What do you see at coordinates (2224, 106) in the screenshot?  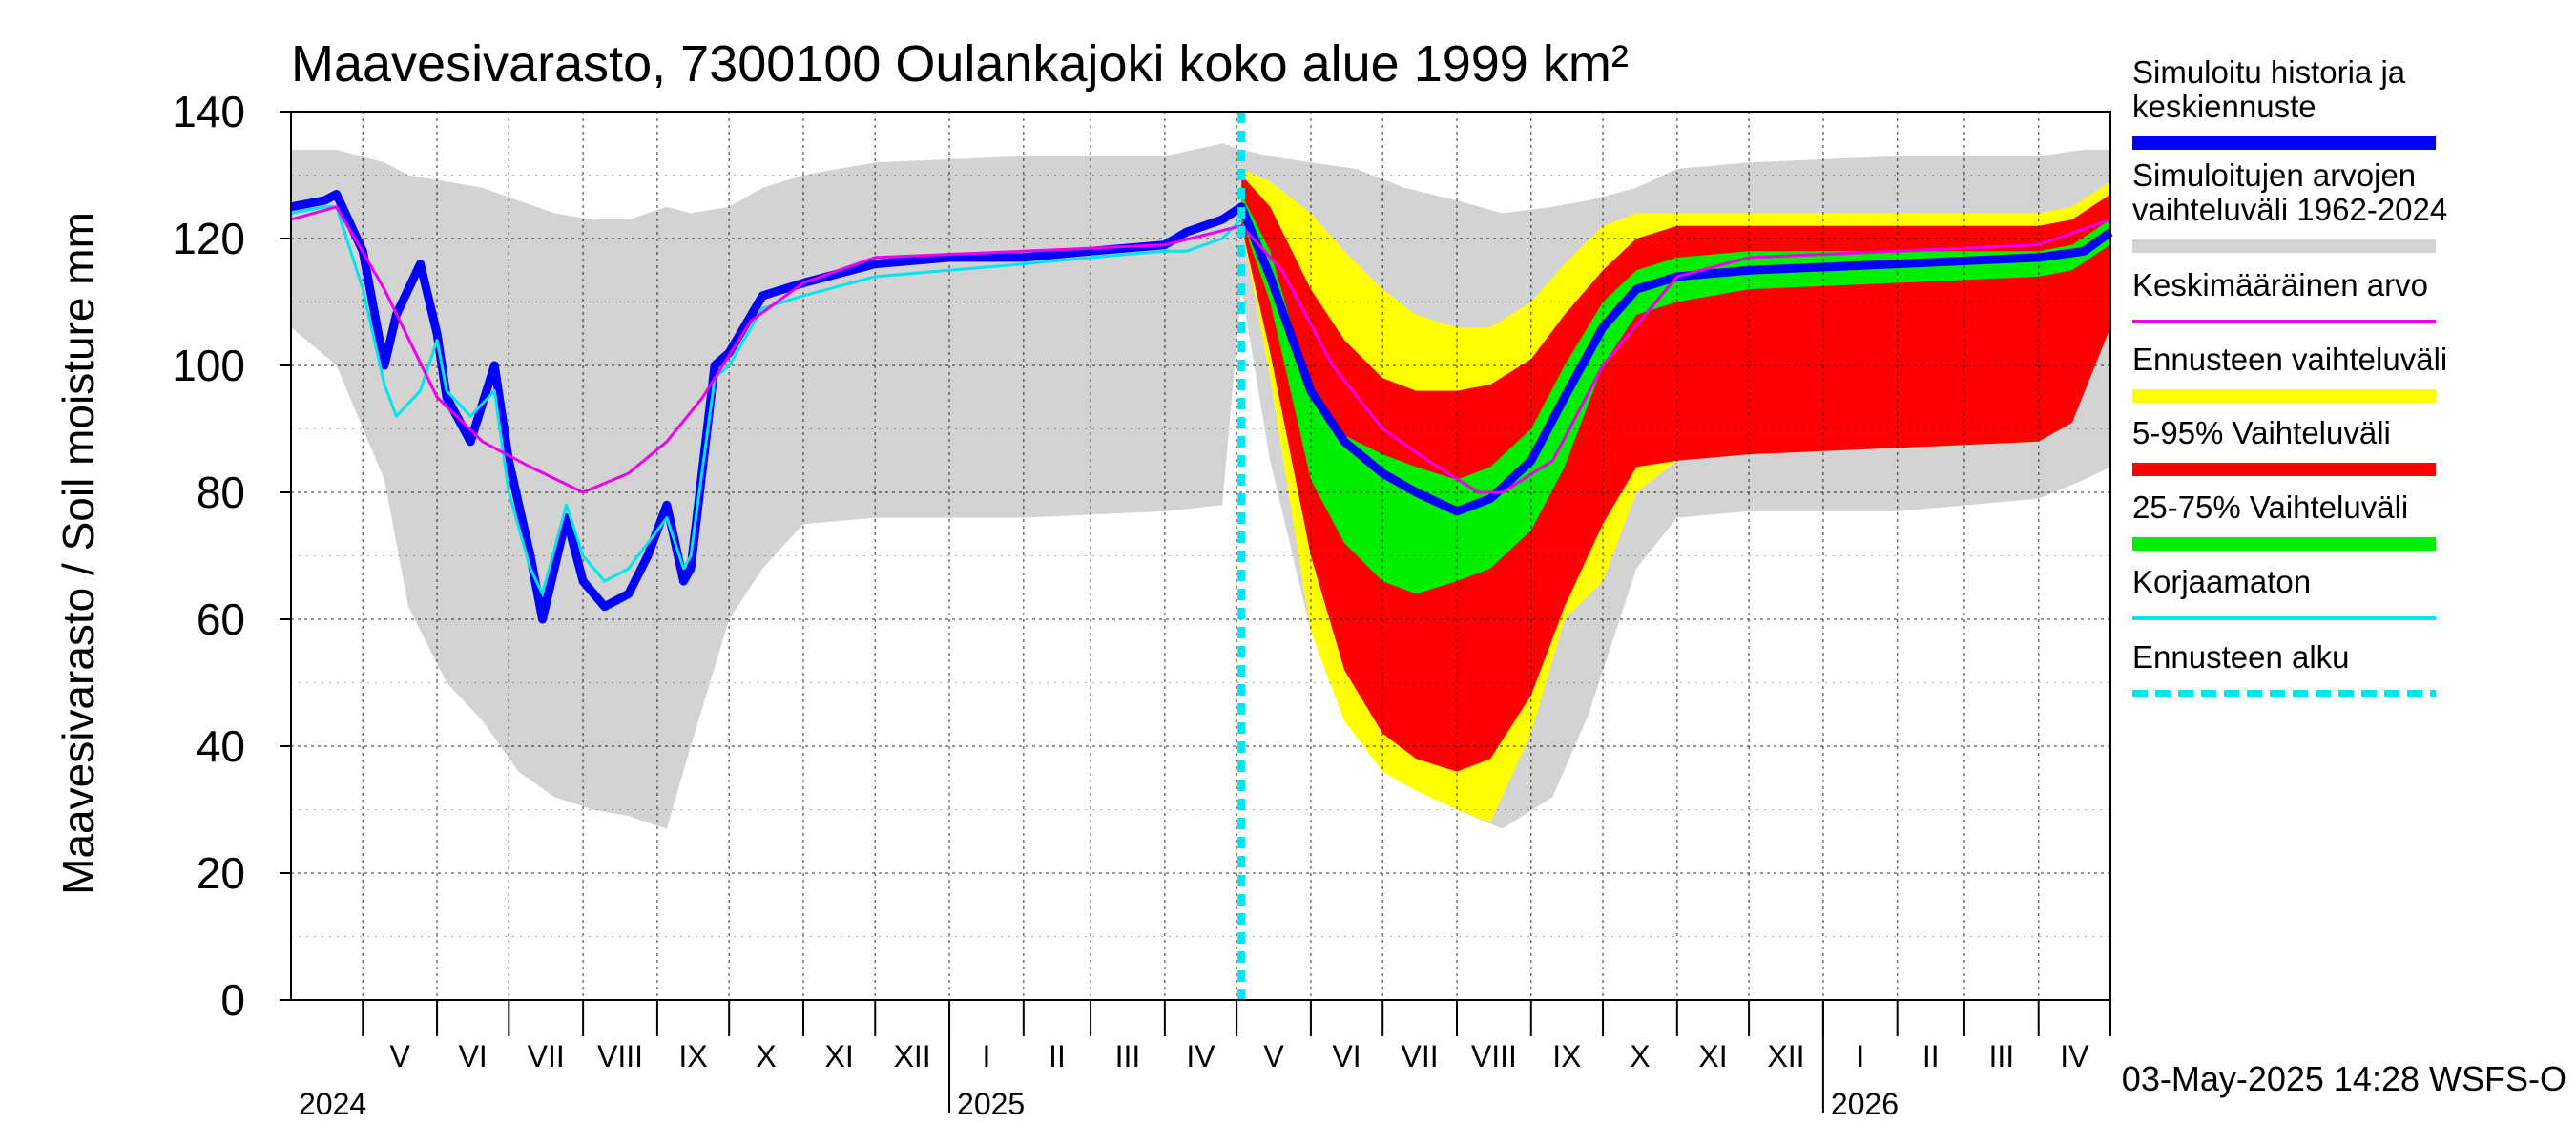 I see `legend-label: keskiennuste` at bounding box center [2224, 106].